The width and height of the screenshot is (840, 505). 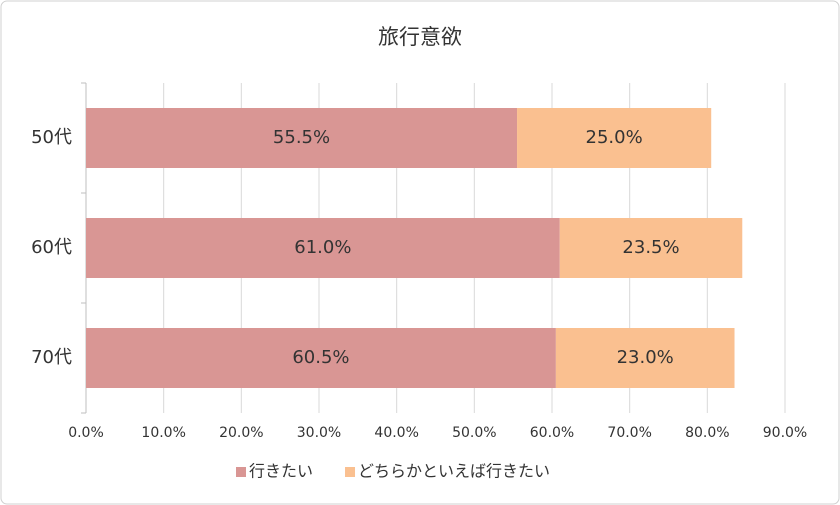 I want to click on x-tick-label: 0.0%, so click(x=86, y=433).